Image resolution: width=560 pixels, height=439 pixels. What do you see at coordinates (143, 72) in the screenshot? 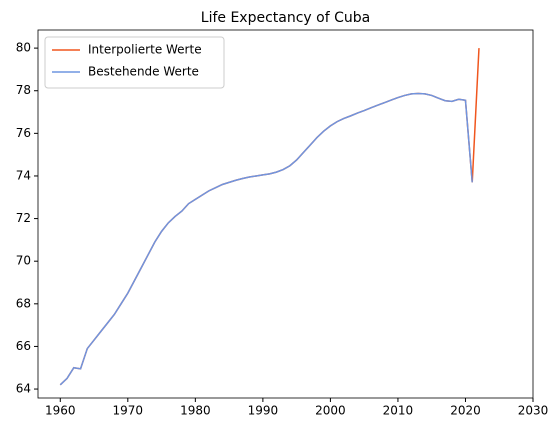
I see `legend-label: Bestehende Werte` at bounding box center [143, 72].